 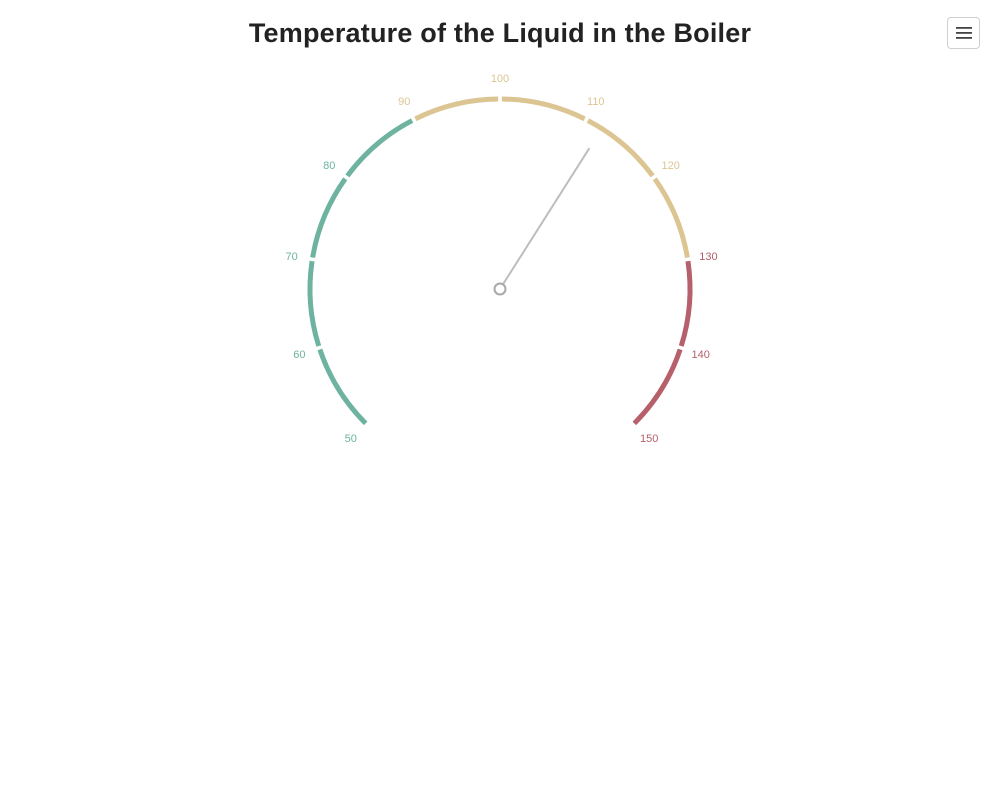 I want to click on chart-menu-button, so click(x=963, y=33).